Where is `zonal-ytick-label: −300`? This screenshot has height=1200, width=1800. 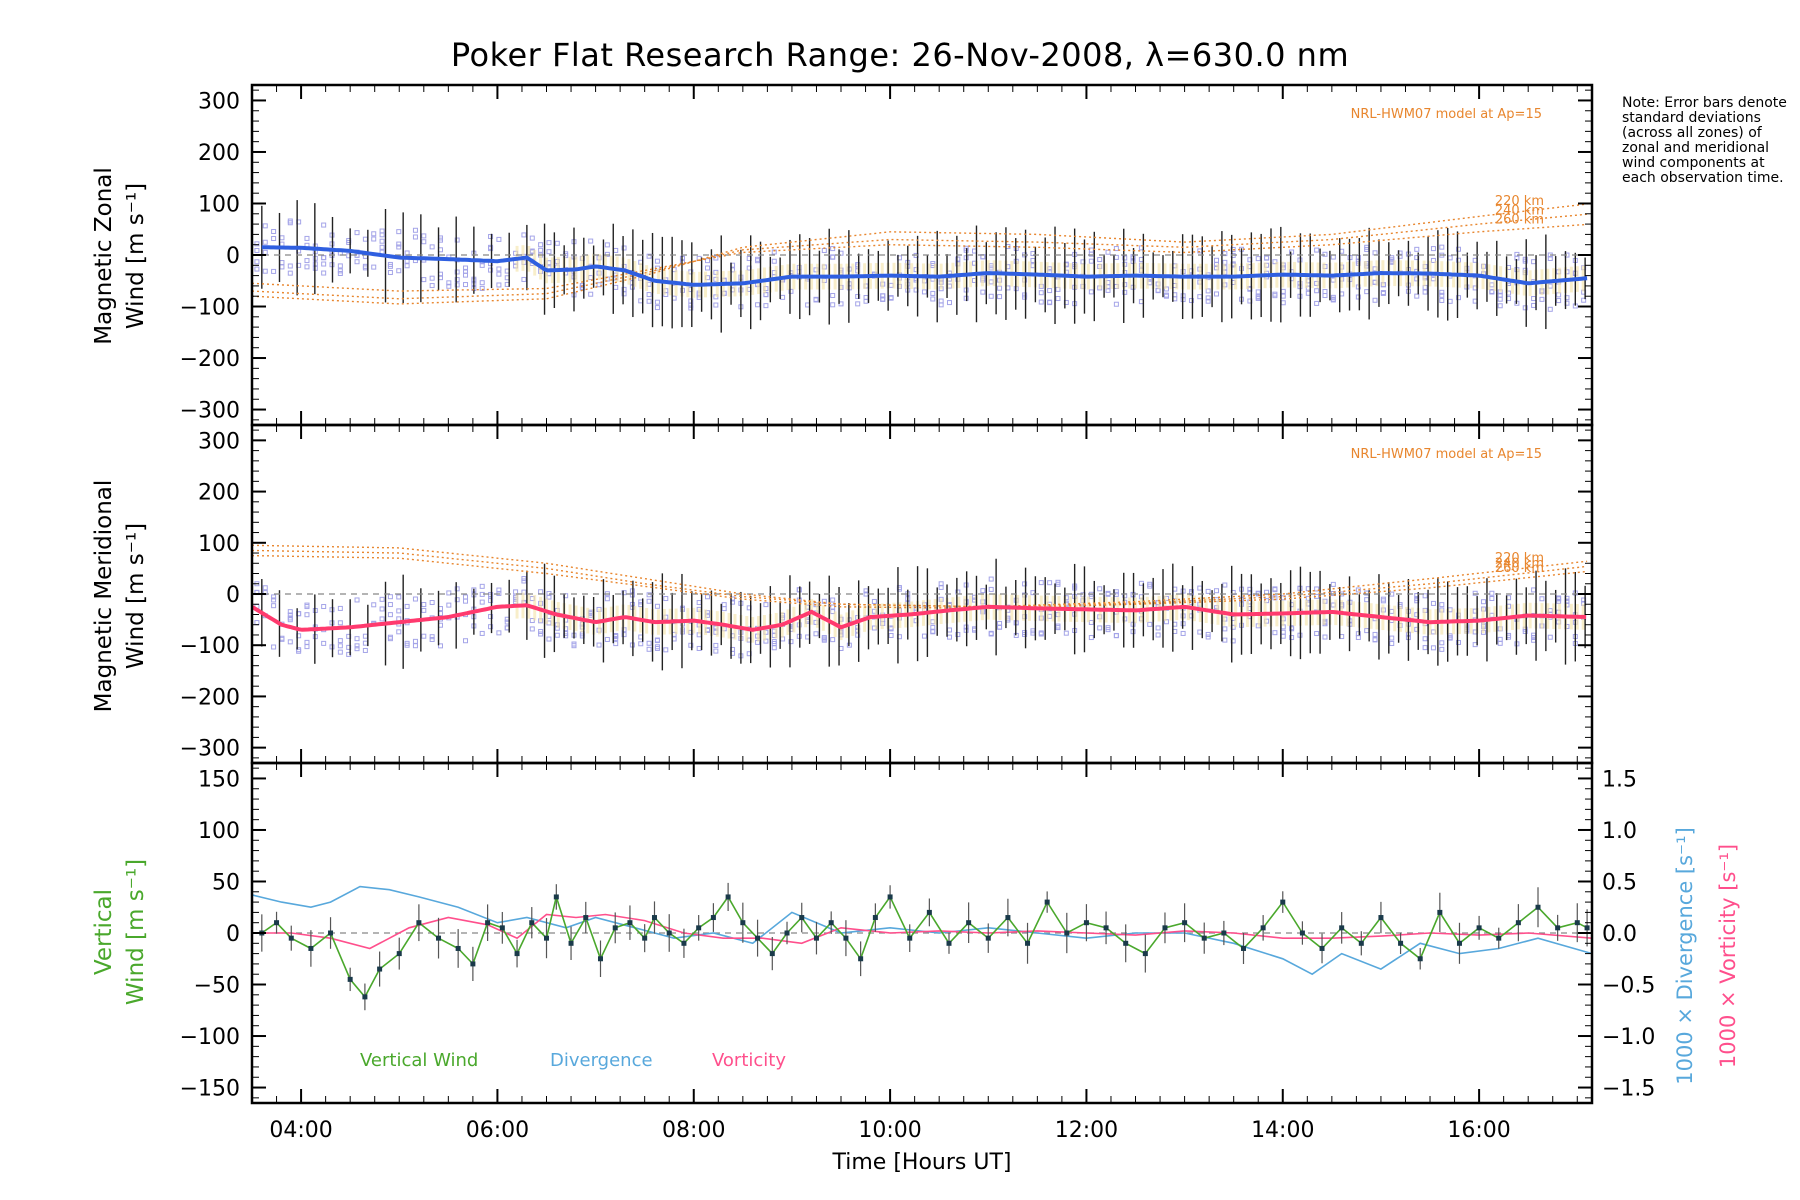
zonal-ytick-label: −300 is located at coordinates (210, 411).